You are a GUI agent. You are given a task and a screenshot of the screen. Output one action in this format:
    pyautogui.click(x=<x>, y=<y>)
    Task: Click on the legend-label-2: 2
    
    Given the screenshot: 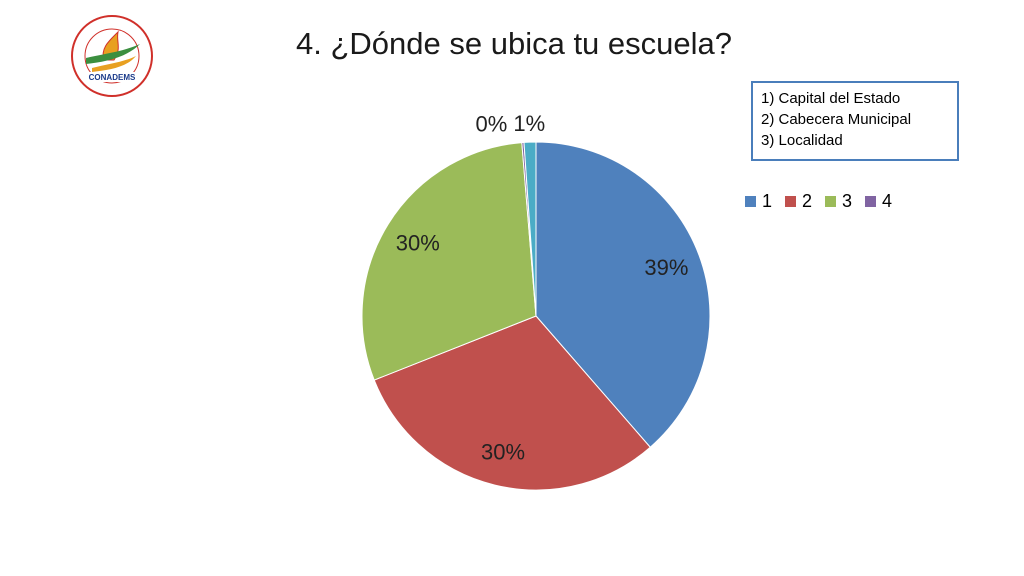 What is the action you would take?
    pyautogui.click(x=807, y=200)
    